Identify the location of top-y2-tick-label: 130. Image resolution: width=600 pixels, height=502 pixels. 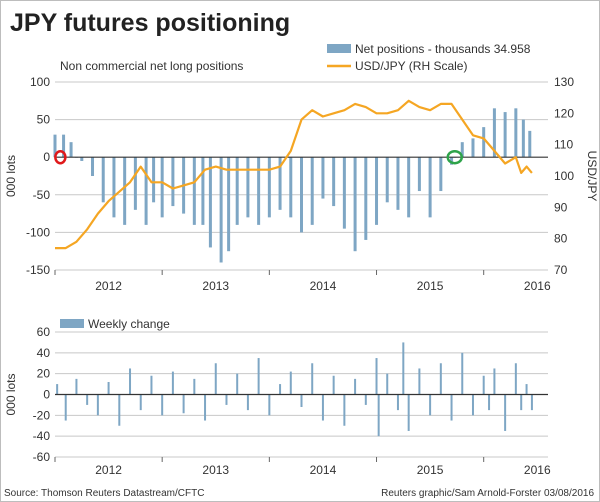
(564, 82).